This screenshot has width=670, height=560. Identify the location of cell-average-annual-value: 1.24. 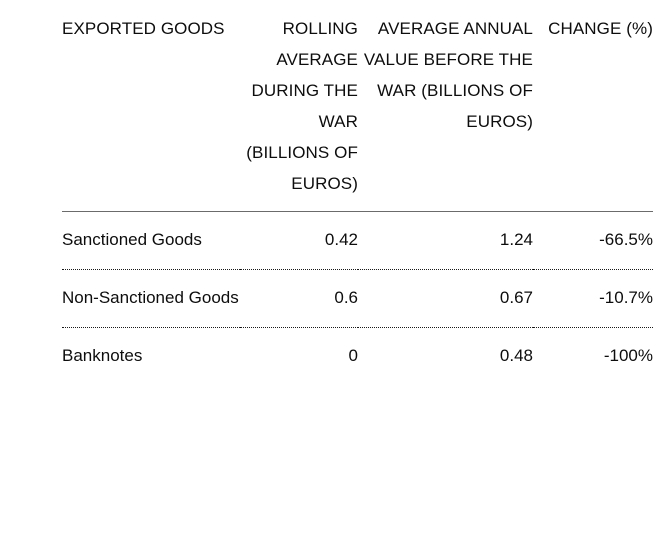
(445, 240).